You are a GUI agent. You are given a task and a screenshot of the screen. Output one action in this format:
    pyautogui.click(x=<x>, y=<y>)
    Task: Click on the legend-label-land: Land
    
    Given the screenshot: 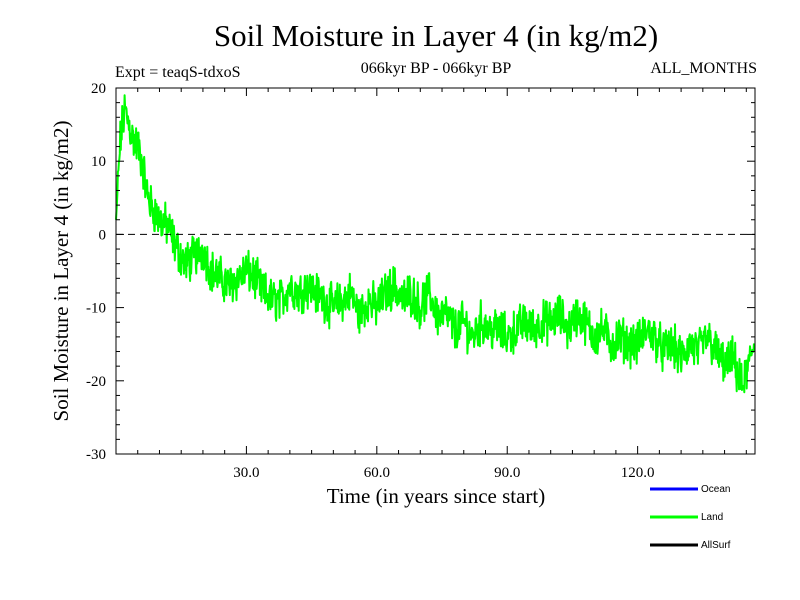 What is the action you would take?
    pyautogui.click(x=712, y=517)
    